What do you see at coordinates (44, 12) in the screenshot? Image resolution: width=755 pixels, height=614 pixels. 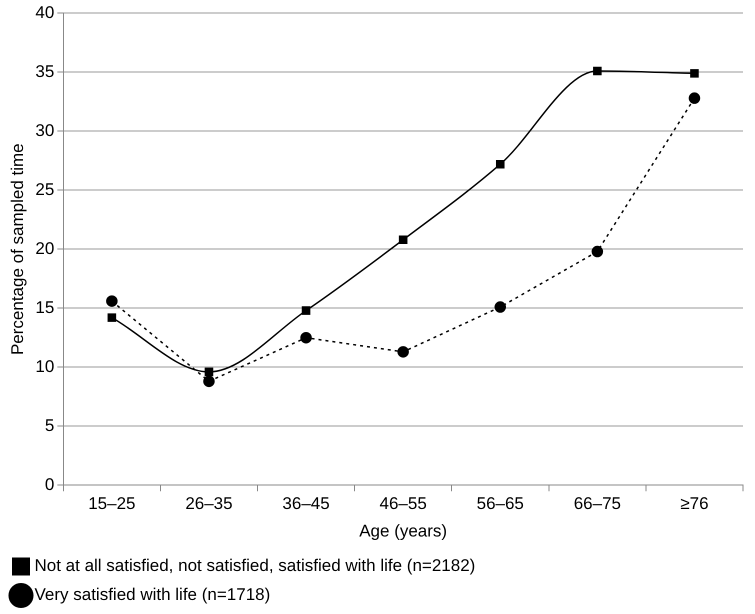 I see `y-tick-label: 40` at bounding box center [44, 12].